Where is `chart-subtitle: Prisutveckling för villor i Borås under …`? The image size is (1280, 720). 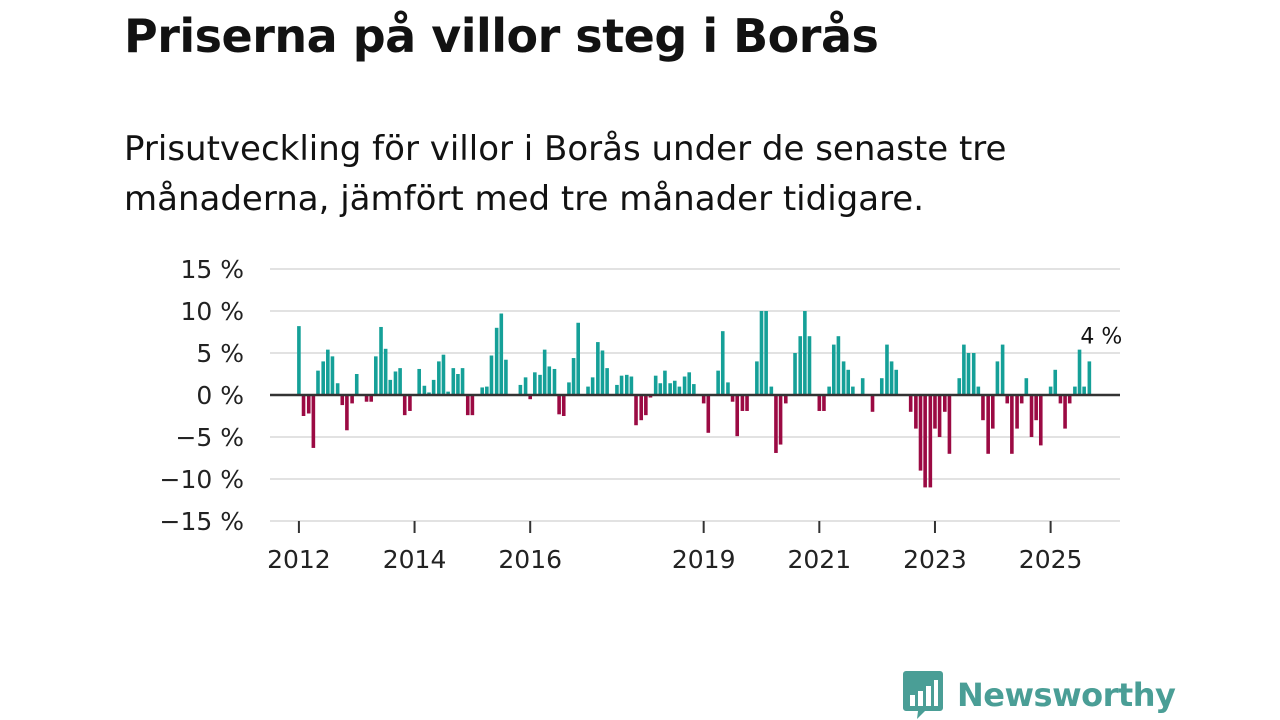 chart-subtitle: Prisutveckling för villor i Borås under … is located at coordinates (565, 174).